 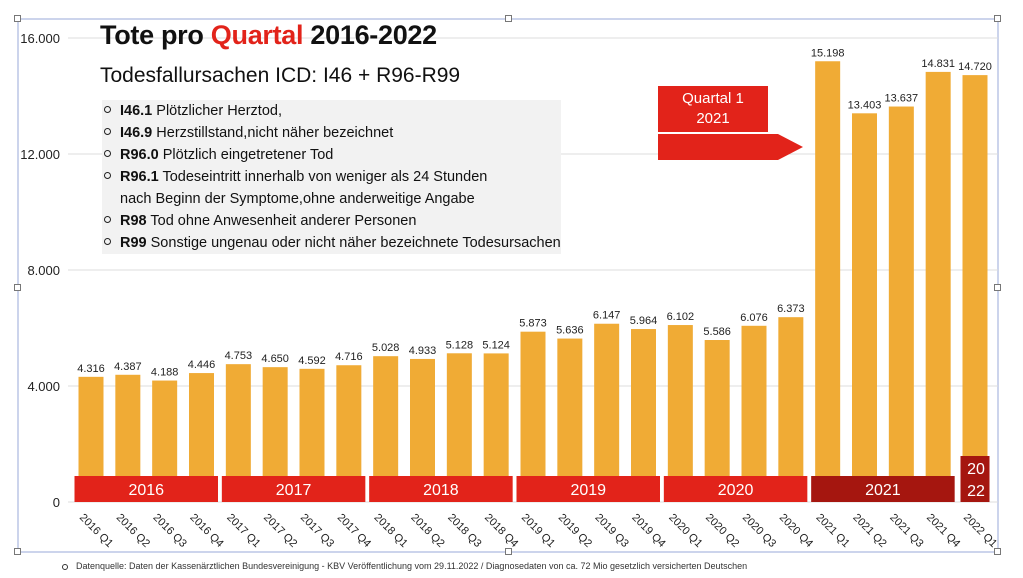 What do you see at coordinates (155, 35) in the screenshot?
I see `title-part-1: Tote pro` at bounding box center [155, 35].